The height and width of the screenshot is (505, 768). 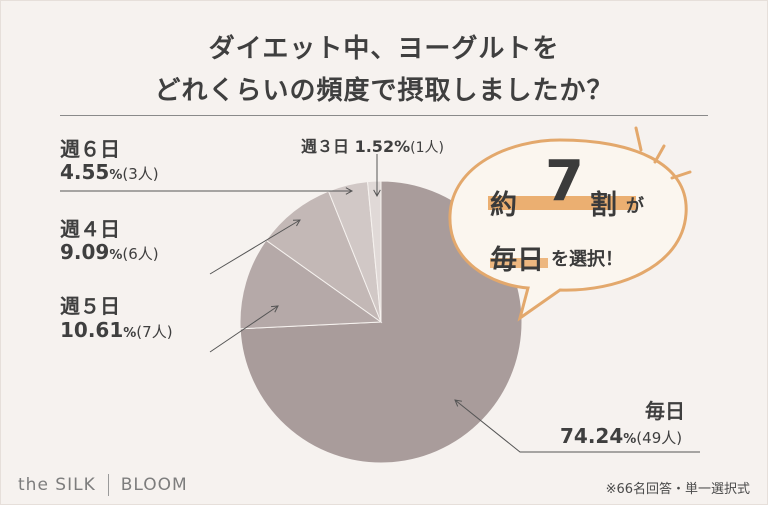 What do you see at coordinates (140, 174) in the screenshot?
I see `label-w6-count: (3人)` at bounding box center [140, 174].